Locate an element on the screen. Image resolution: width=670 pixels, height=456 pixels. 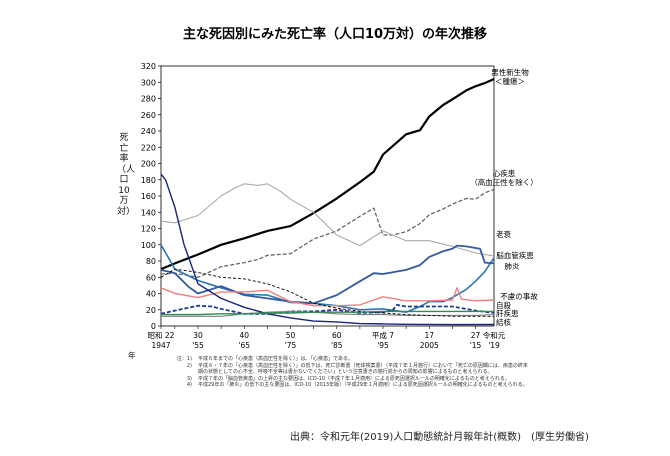
footnote-number: 注：1) is located at coordinates (184, 359).